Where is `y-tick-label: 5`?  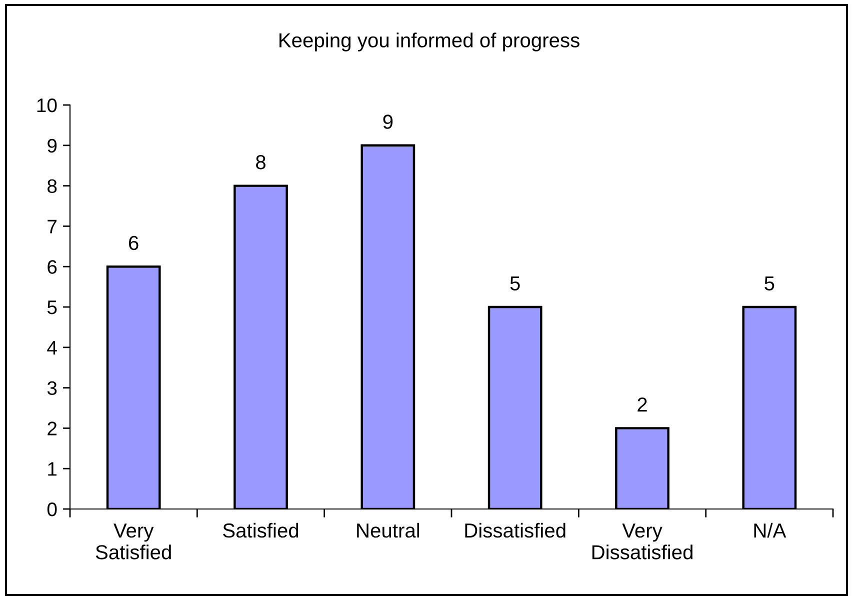
y-tick-label: 5 is located at coordinates (52, 307).